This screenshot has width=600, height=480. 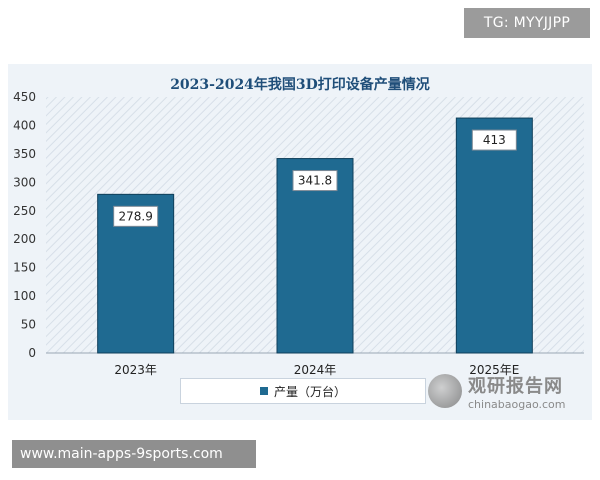 What do you see at coordinates (24, 211) in the screenshot?
I see `y-tick-label: 250` at bounding box center [24, 211].